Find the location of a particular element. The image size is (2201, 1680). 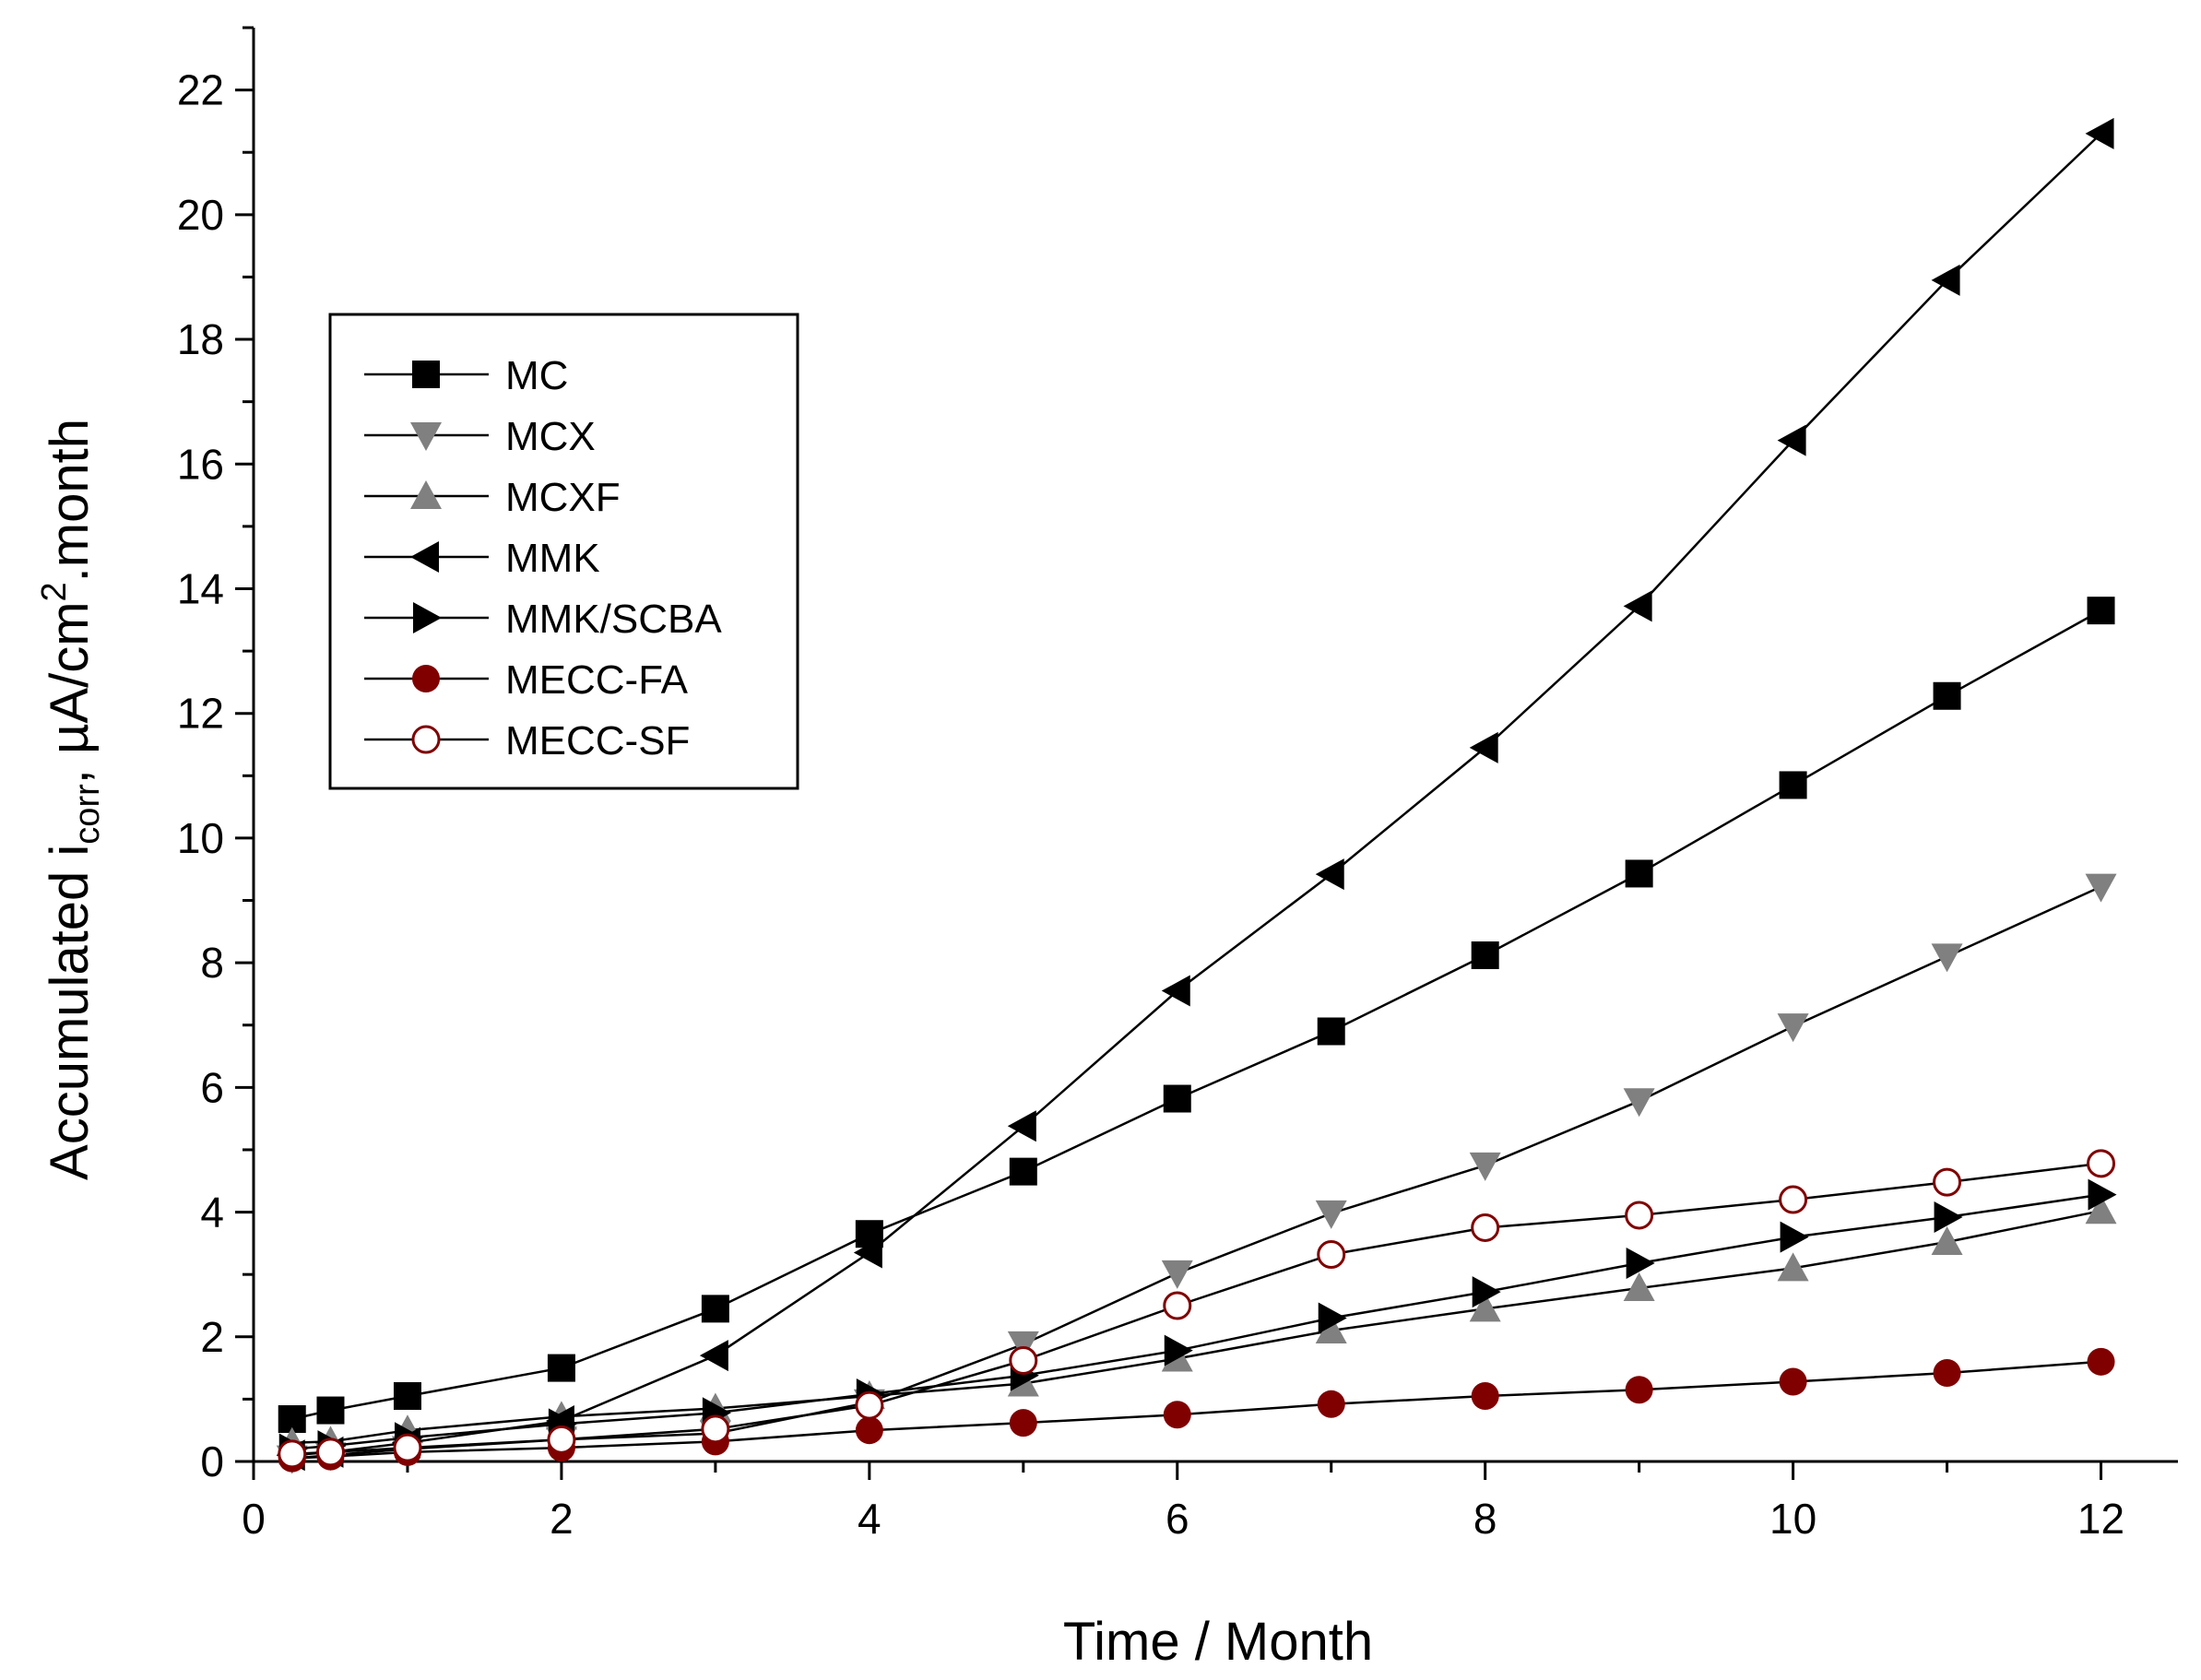

y-axis-title-prefix: Accumulated i is located at coordinates (70, 1012).